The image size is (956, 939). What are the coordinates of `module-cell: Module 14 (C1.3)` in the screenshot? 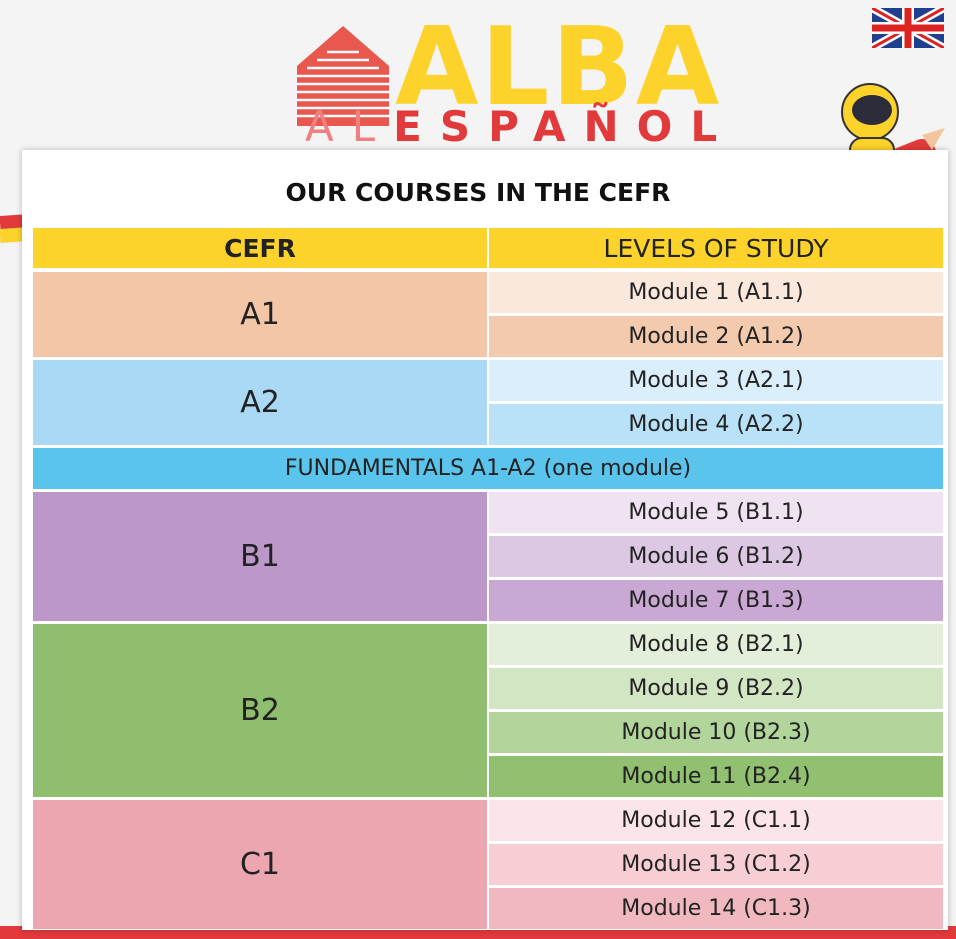 It's located at (716, 908).